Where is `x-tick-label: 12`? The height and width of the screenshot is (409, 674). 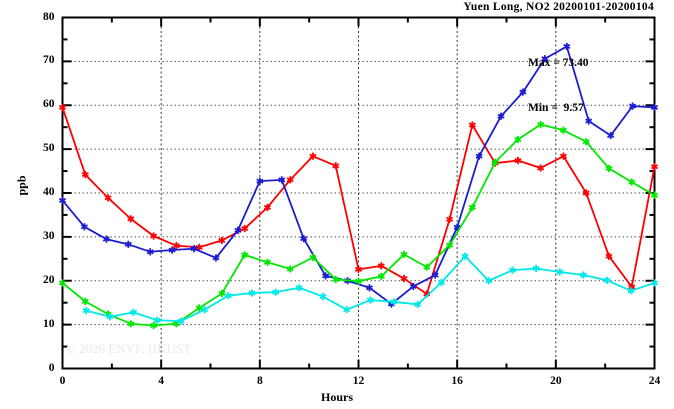 x-tick-label: 12 is located at coordinates (358, 380).